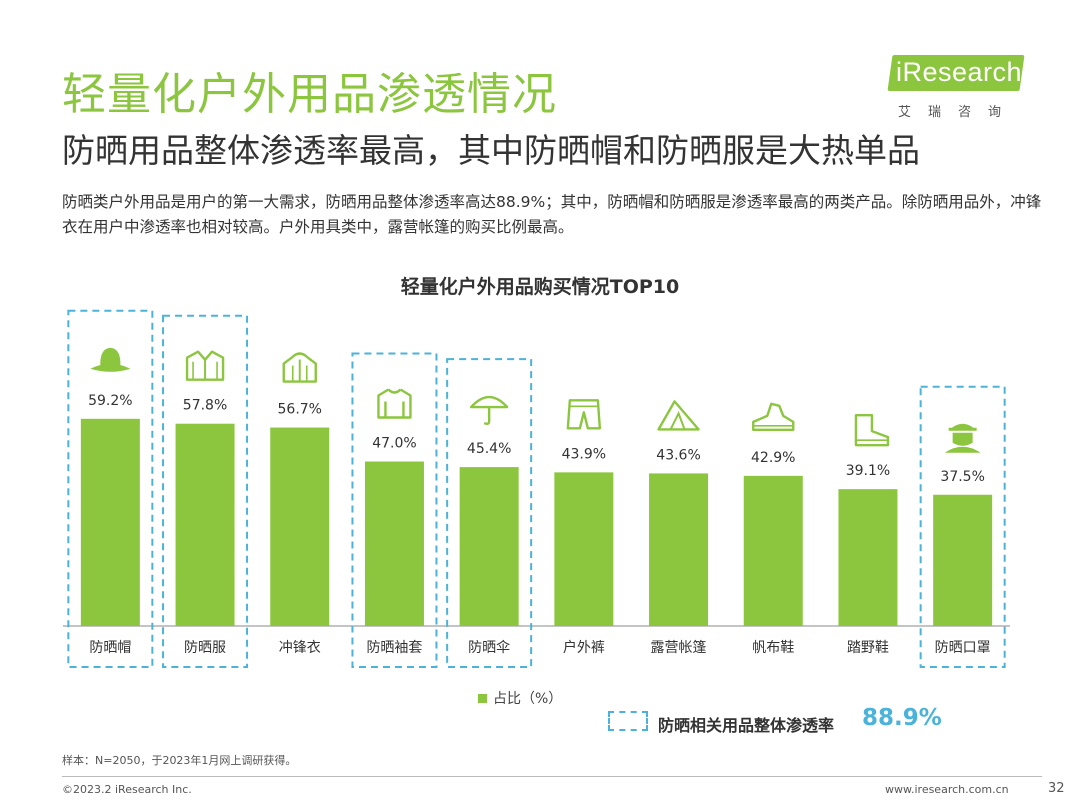 Image resolution: width=1080 pixels, height=810 pixels. What do you see at coordinates (958, 90) in the screenshot?
I see `iresearch-logo: iResearch 艾瑞咨询` at bounding box center [958, 90].